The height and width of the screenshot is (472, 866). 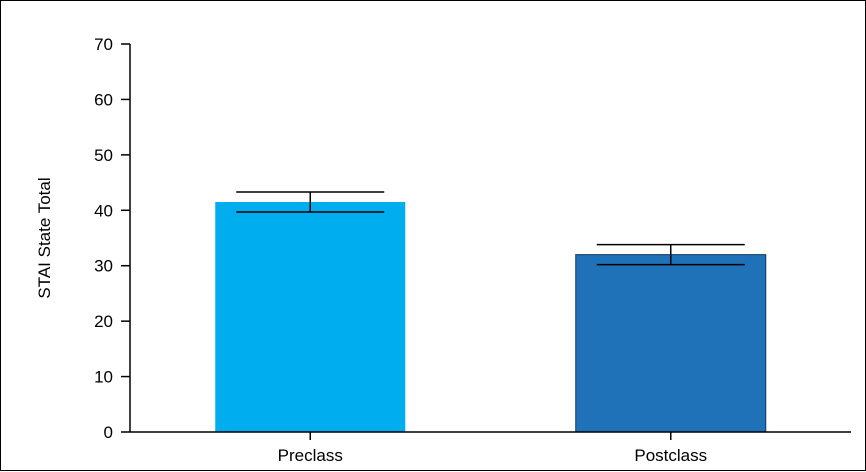 What do you see at coordinates (671, 343) in the screenshot?
I see `bar-postclass` at bounding box center [671, 343].